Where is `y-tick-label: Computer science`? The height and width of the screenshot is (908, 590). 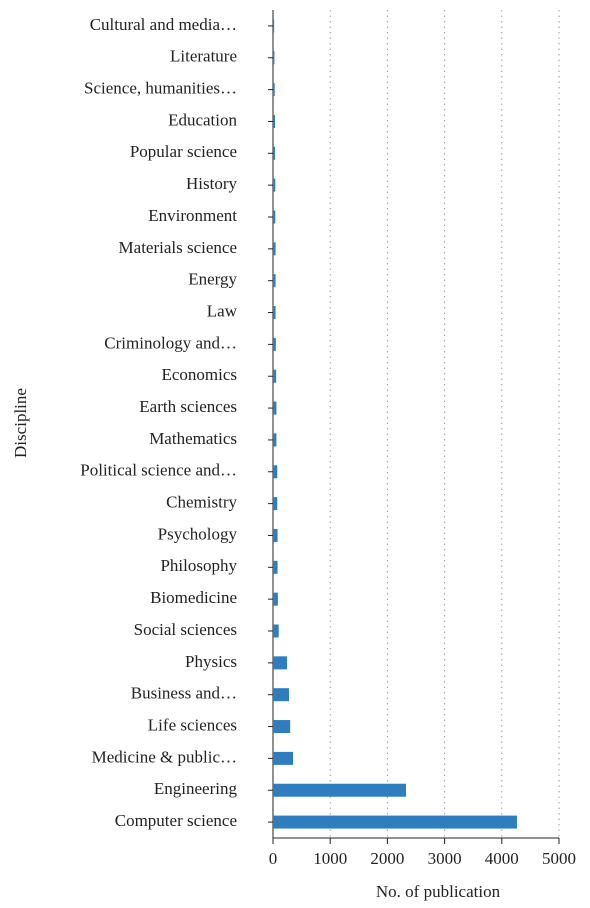
y-tick-label: Computer science is located at coordinates (176, 820).